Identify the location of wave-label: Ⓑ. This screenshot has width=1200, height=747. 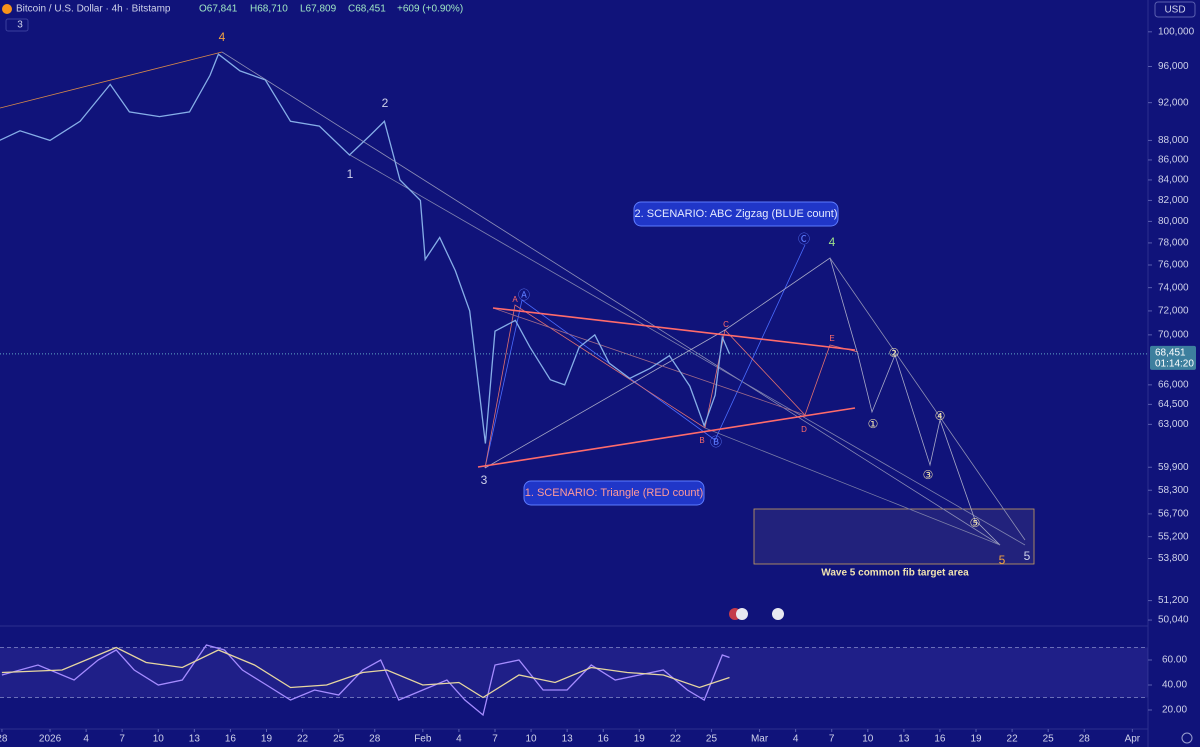
(716, 442).